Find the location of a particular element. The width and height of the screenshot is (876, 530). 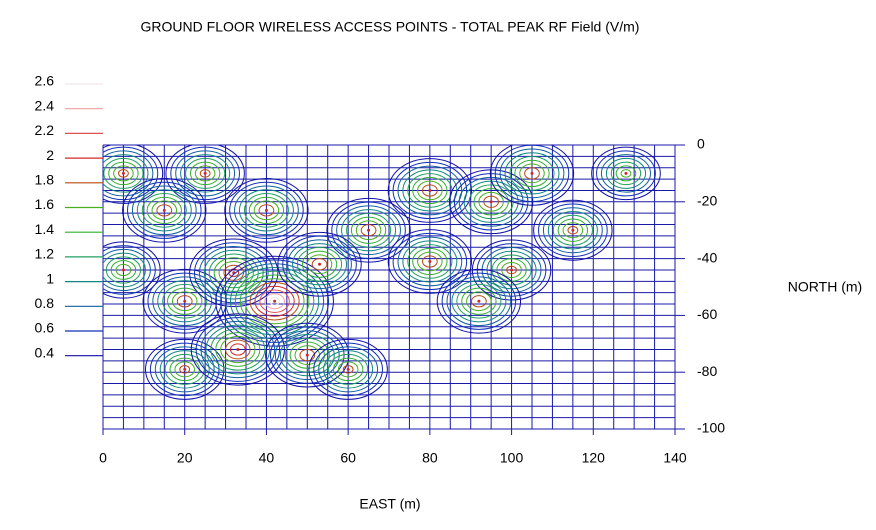

x-tick-label: 20 is located at coordinates (185, 458).